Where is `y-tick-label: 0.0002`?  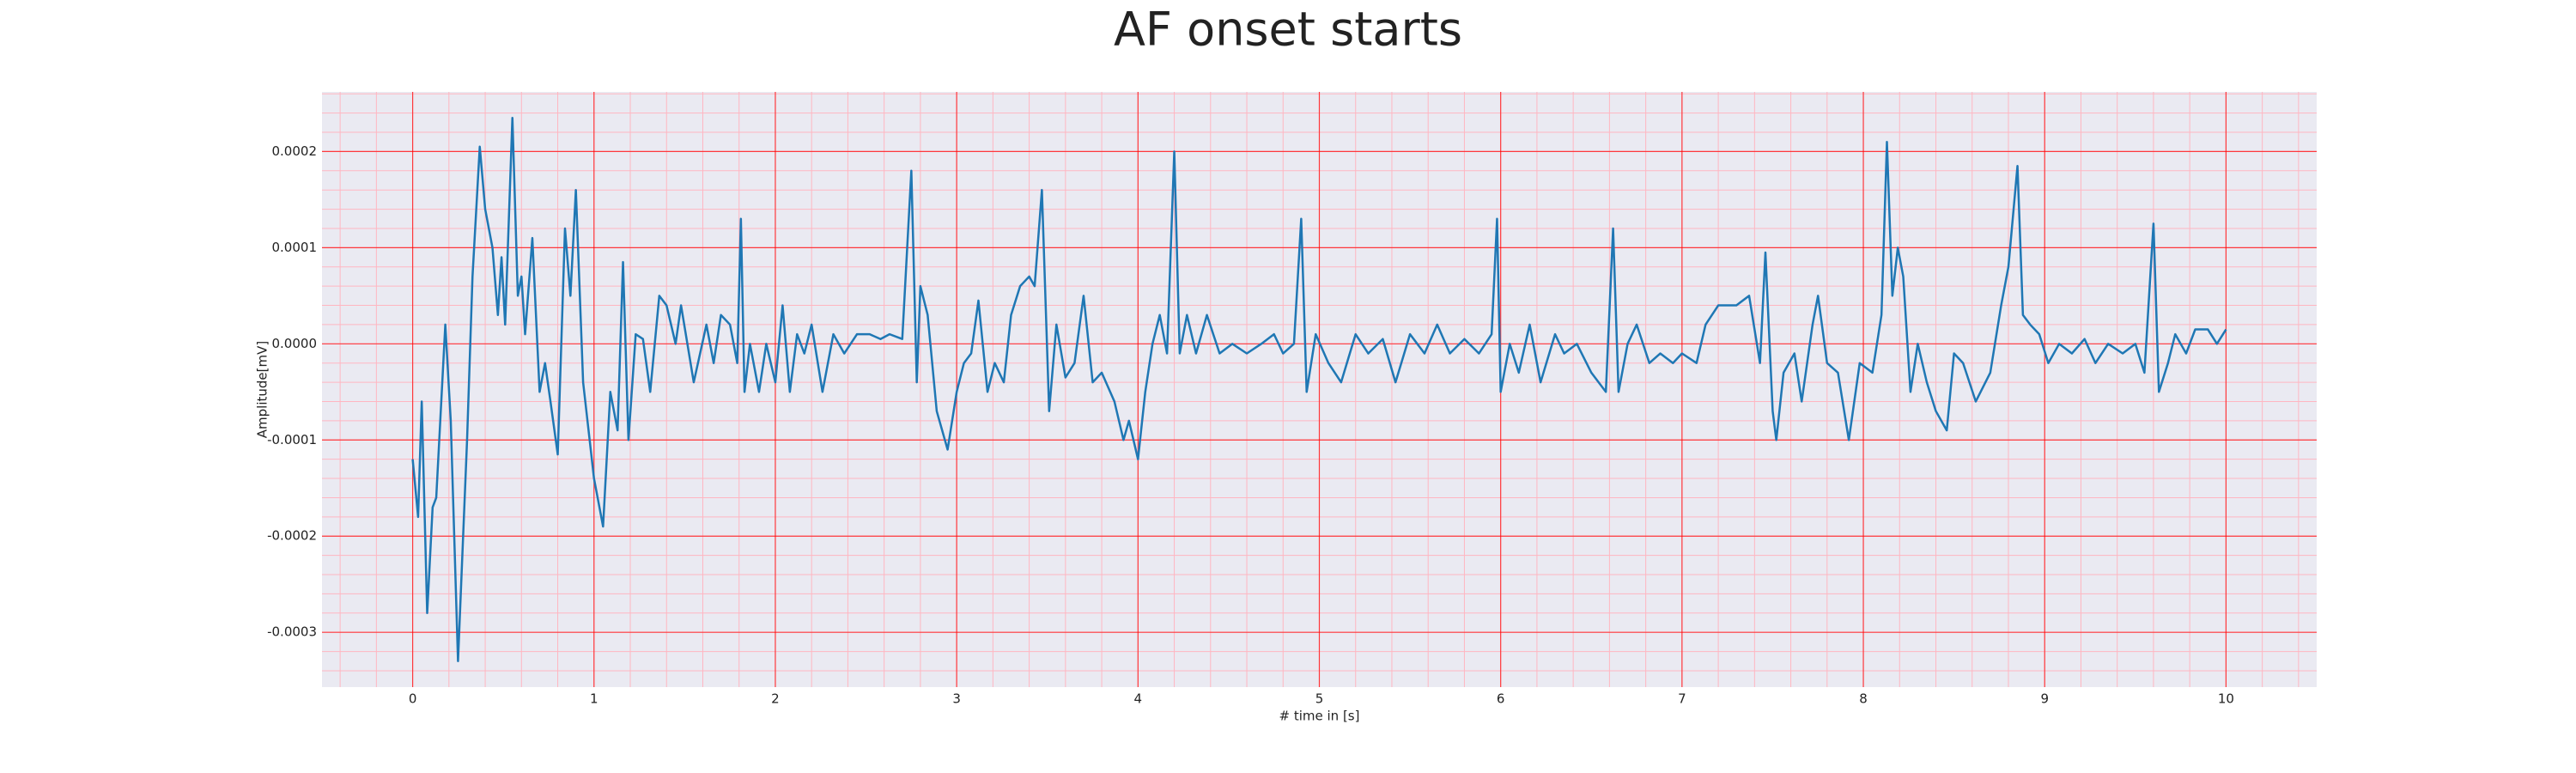
y-tick-label: 0.0002 is located at coordinates (295, 151).